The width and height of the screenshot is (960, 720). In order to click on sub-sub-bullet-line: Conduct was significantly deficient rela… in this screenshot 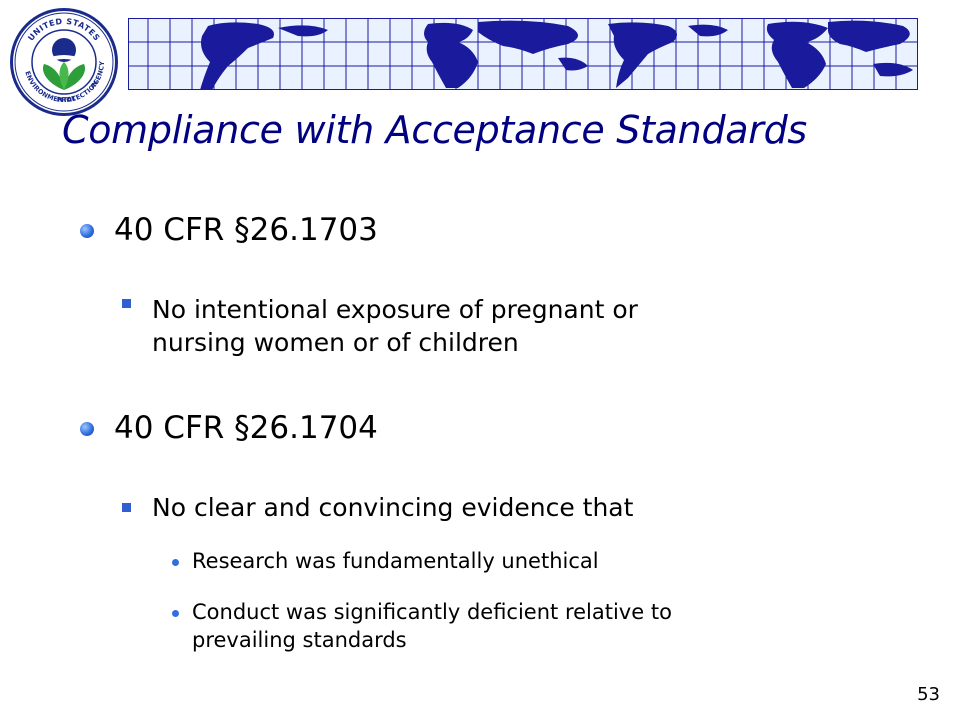, I will do `click(432, 612)`.